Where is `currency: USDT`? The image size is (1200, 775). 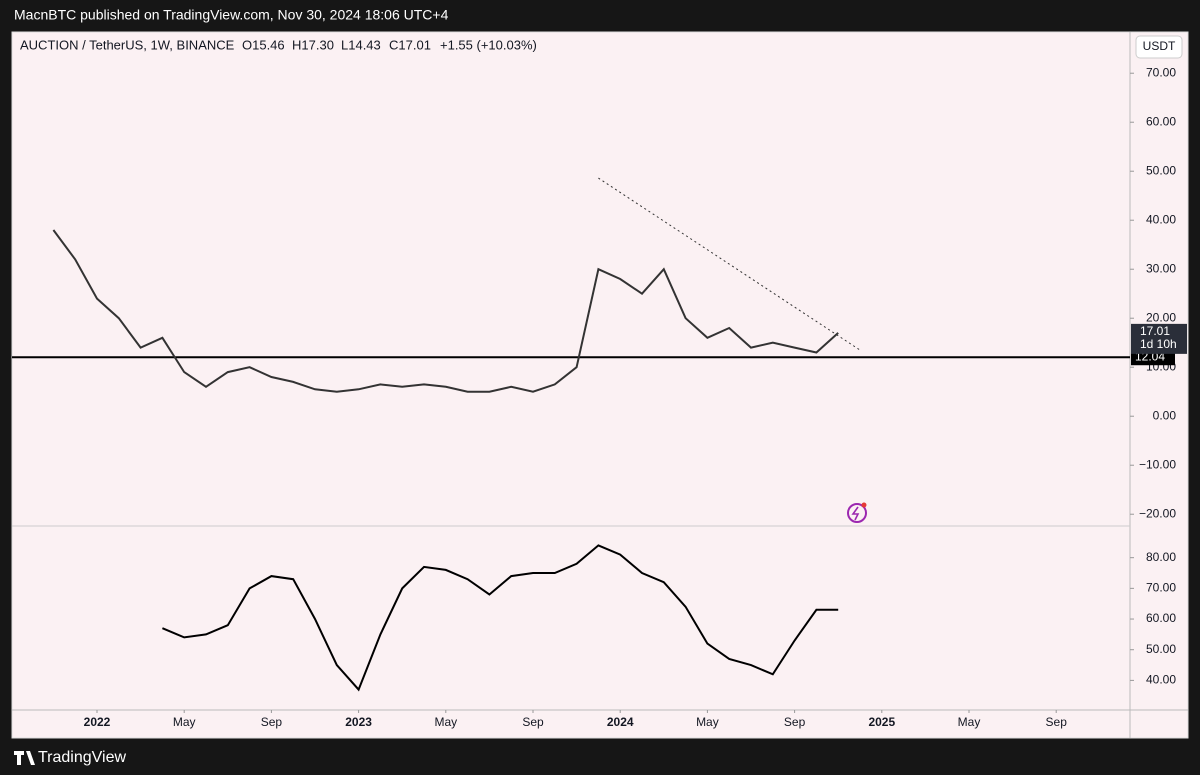 currency: USDT is located at coordinates (1159, 46).